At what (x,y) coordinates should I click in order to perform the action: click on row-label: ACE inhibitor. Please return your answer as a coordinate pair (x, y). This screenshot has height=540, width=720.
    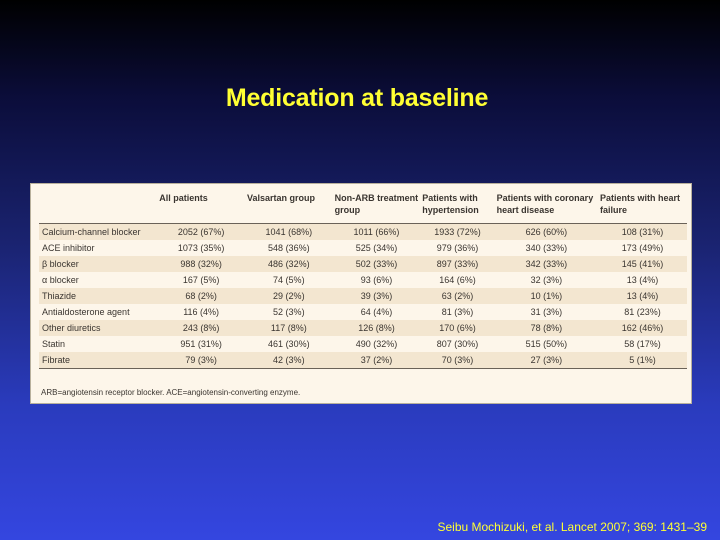
    Looking at the image, I should click on (98, 248).